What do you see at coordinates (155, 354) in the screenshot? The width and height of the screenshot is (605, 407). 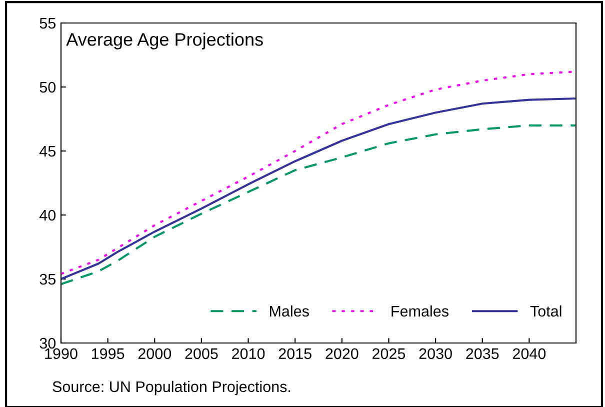 I see `x-tick-label: 2000` at bounding box center [155, 354].